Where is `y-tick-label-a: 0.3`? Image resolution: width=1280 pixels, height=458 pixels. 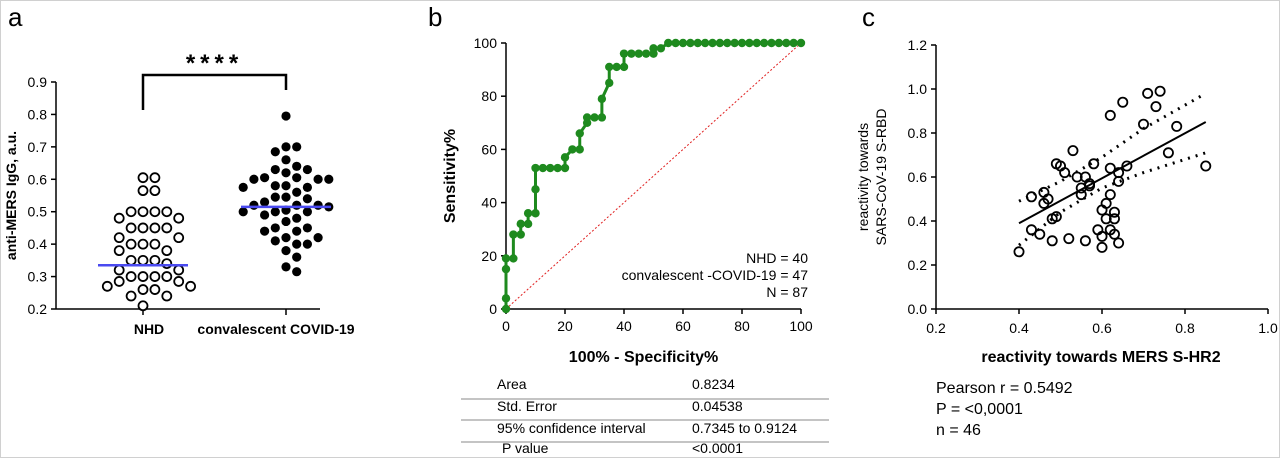
y-tick-label-a: 0.3 is located at coordinates (38, 277).